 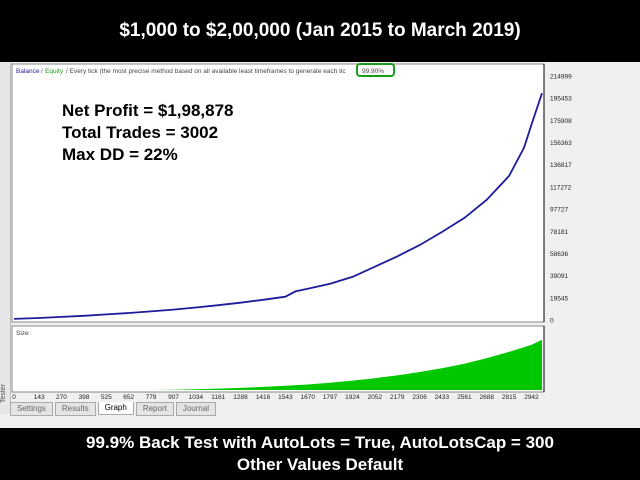 I want to click on x-tick-label: 0, so click(x=14, y=397).